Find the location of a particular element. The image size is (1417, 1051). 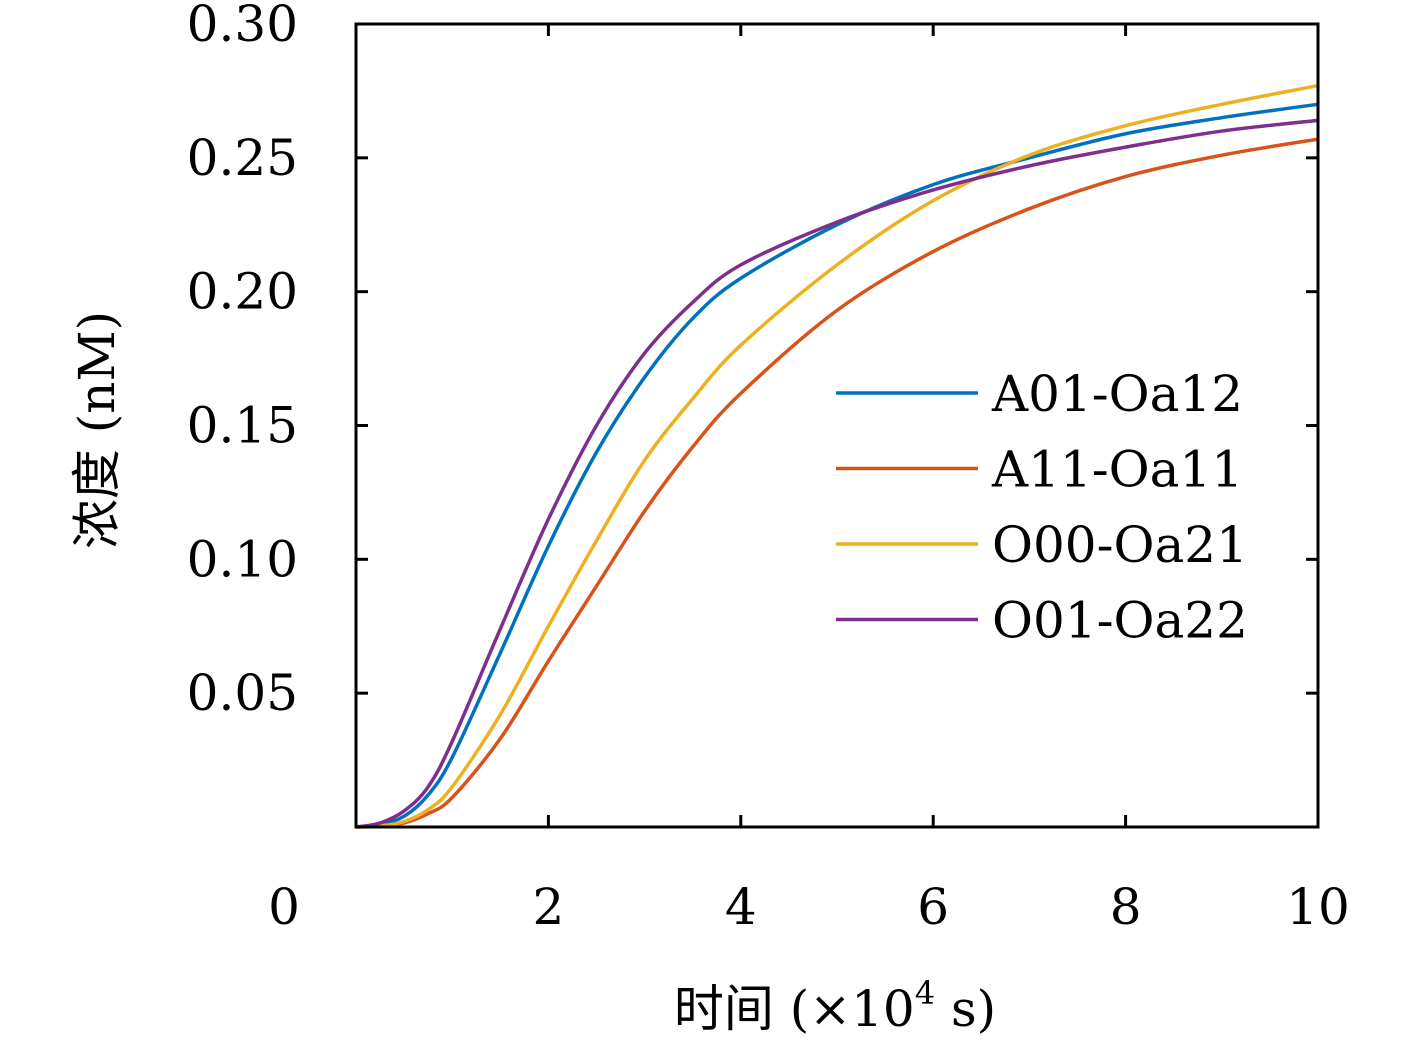

x-tick-label: 0 is located at coordinates (284, 907).